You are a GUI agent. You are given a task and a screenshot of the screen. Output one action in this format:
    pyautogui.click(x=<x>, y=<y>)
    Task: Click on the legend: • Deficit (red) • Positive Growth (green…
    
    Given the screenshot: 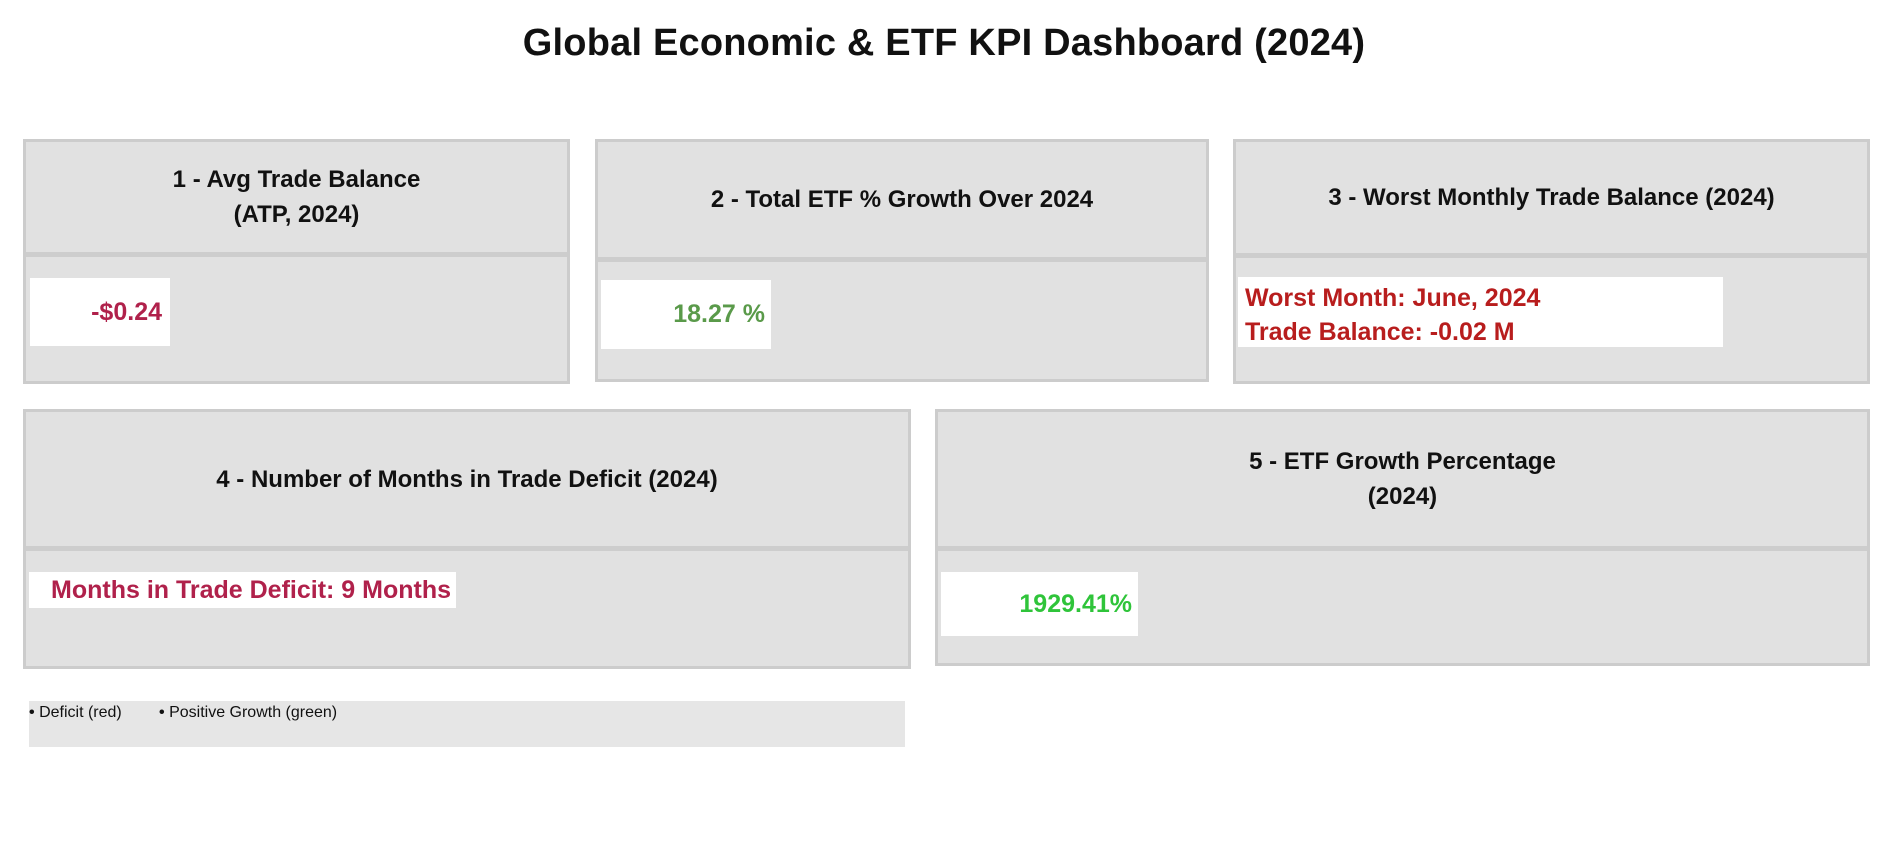 What is the action you would take?
    pyautogui.click(x=467, y=724)
    